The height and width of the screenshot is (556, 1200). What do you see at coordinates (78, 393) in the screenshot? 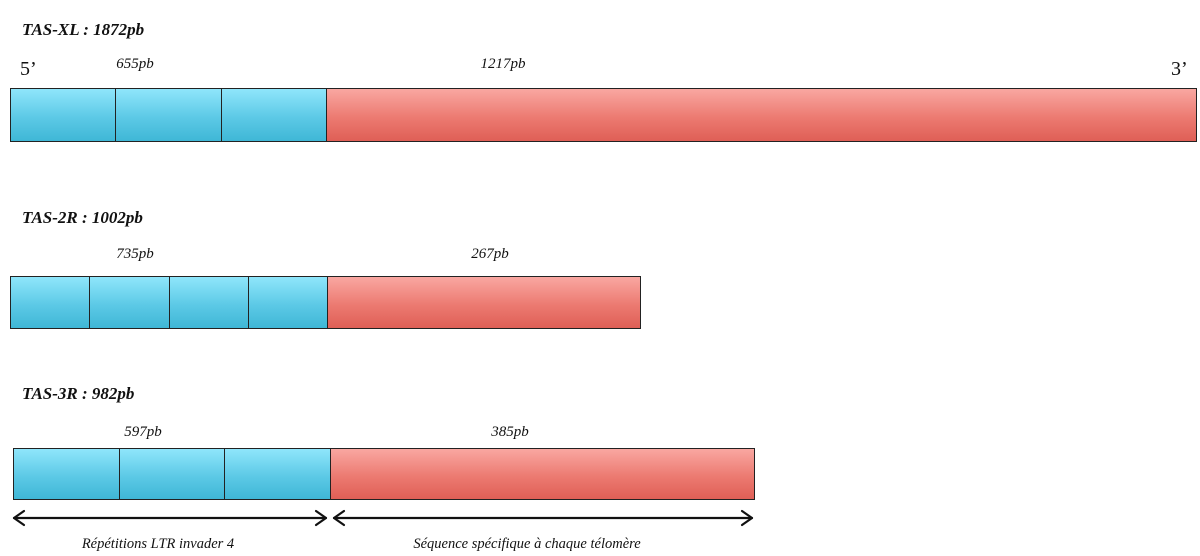
I see `tas-3r-title: TAS-3R : 982pb` at bounding box center [78, 393].